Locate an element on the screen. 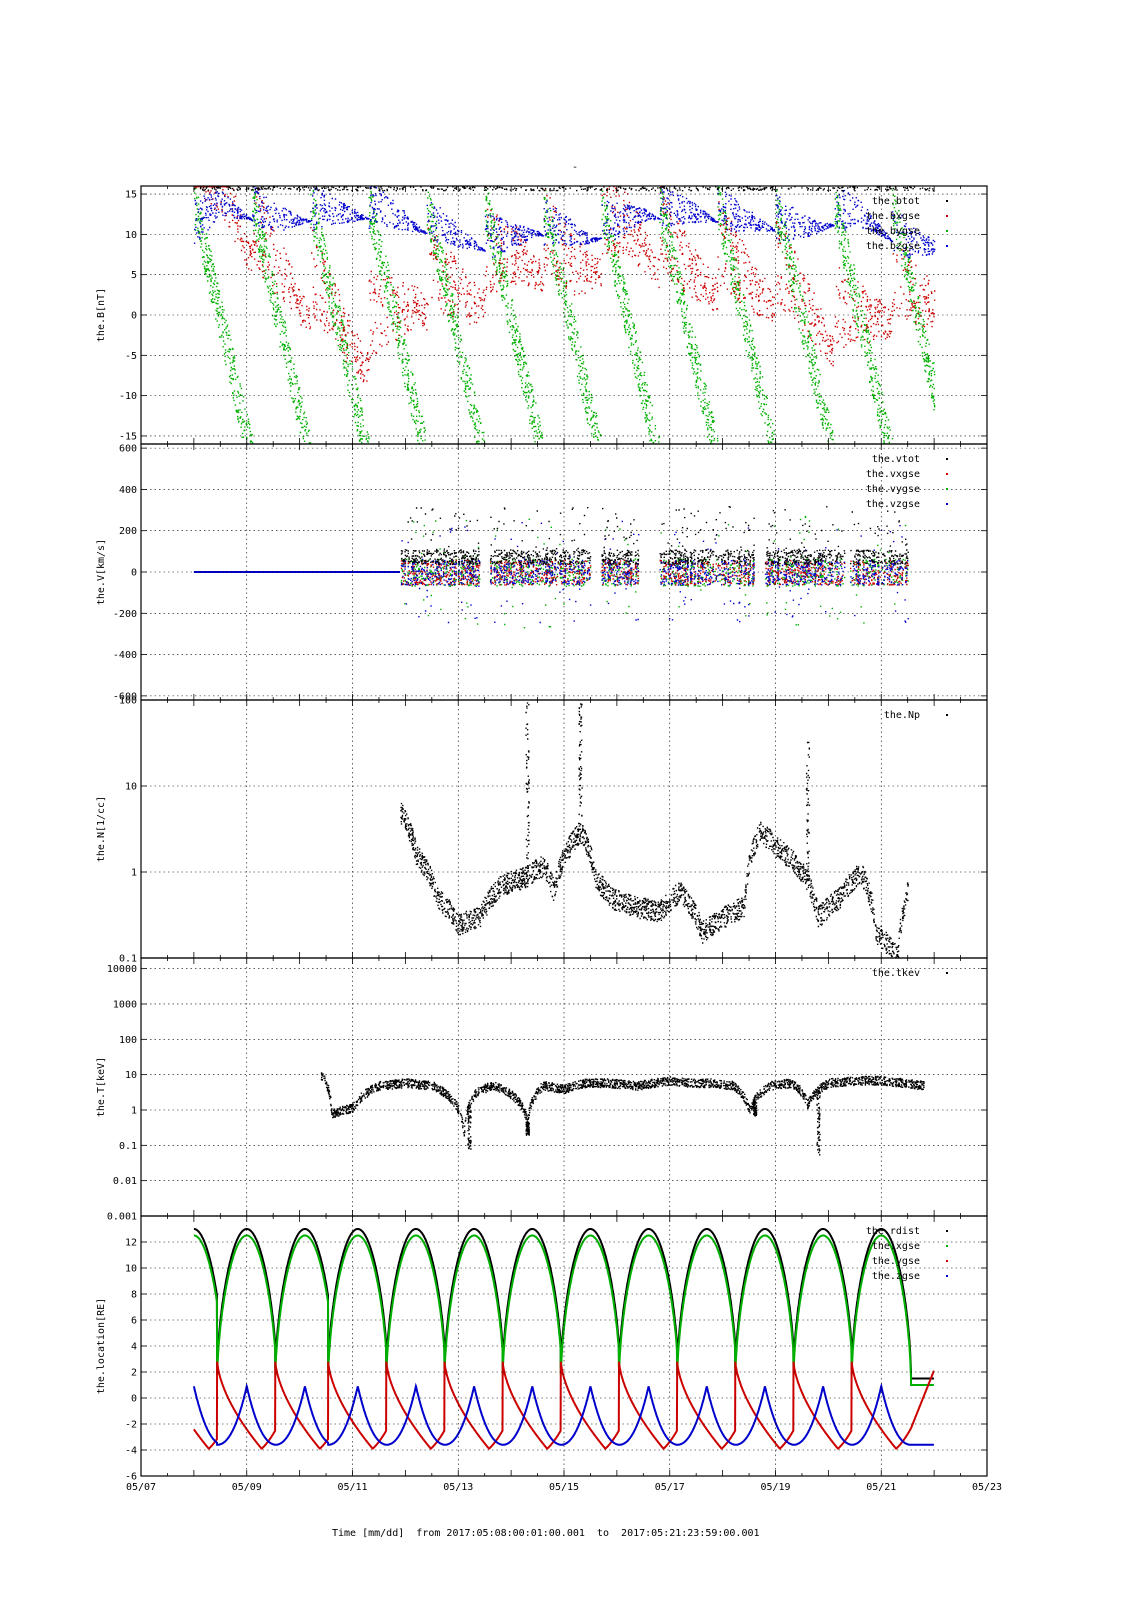 The image size is (1131, 1600). series-bxgse is located at coordinates (564, 284).